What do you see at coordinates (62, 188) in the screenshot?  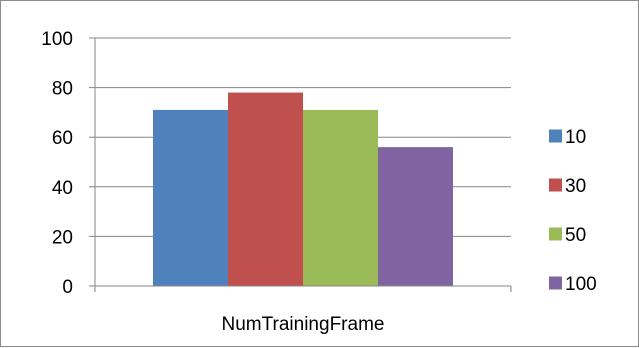 I see `y-tick-label: 40` at bounding box center [62, 188].